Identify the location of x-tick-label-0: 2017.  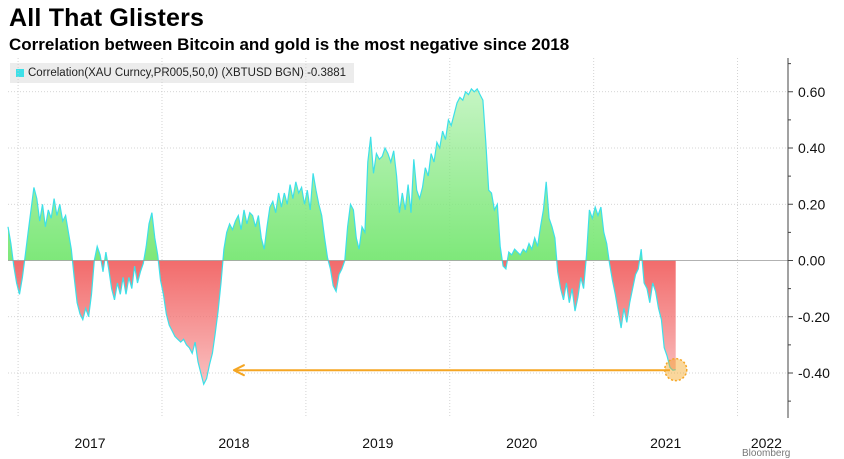
(89, 443).